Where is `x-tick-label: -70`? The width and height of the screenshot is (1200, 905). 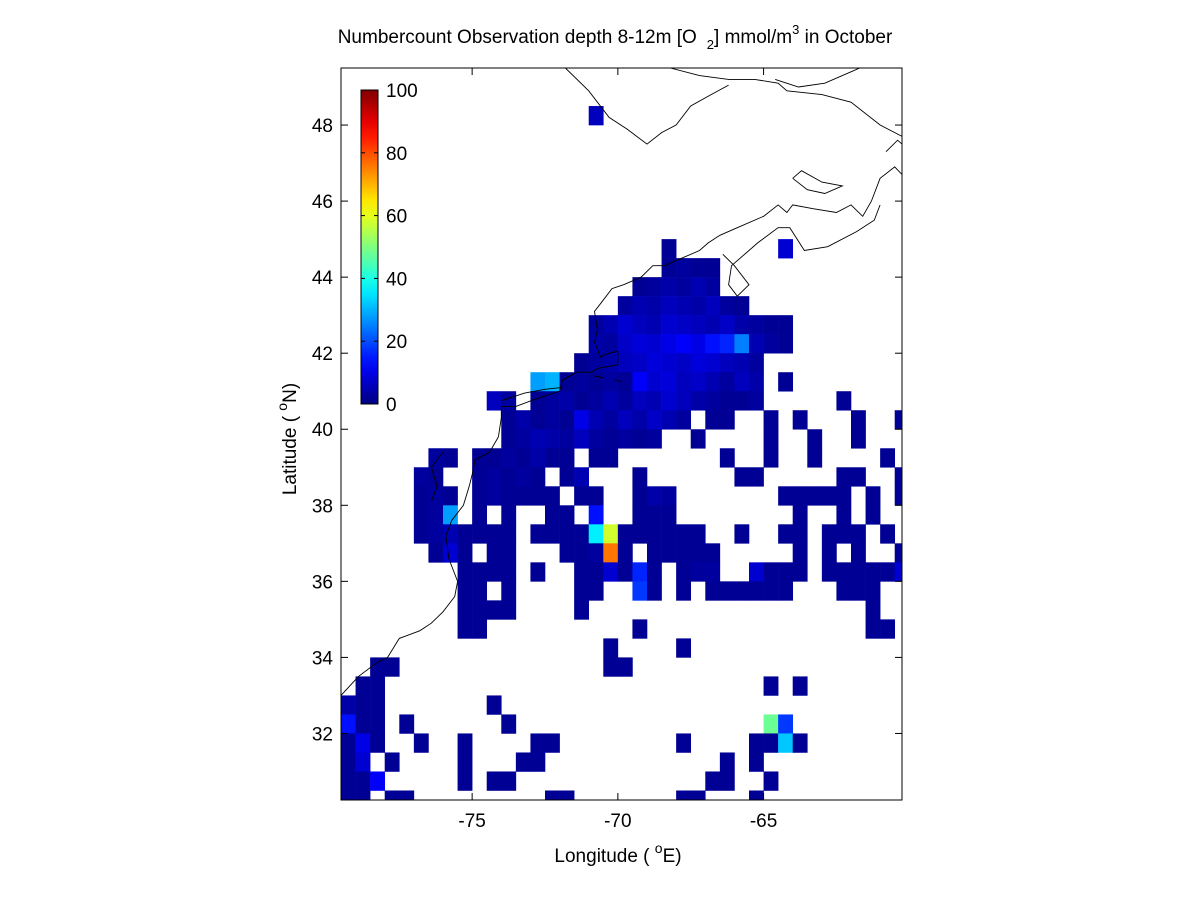
x-tick-label: -70 is located at coordinates (617, 821).